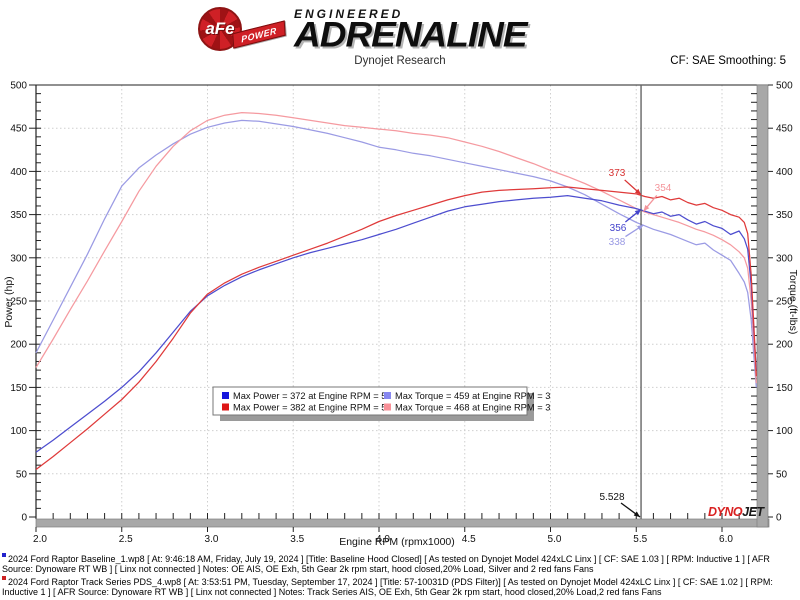  Describe the element at coordinates (18, 431) in the screenshot. I see `y-tick-label-left: 100` at that location.